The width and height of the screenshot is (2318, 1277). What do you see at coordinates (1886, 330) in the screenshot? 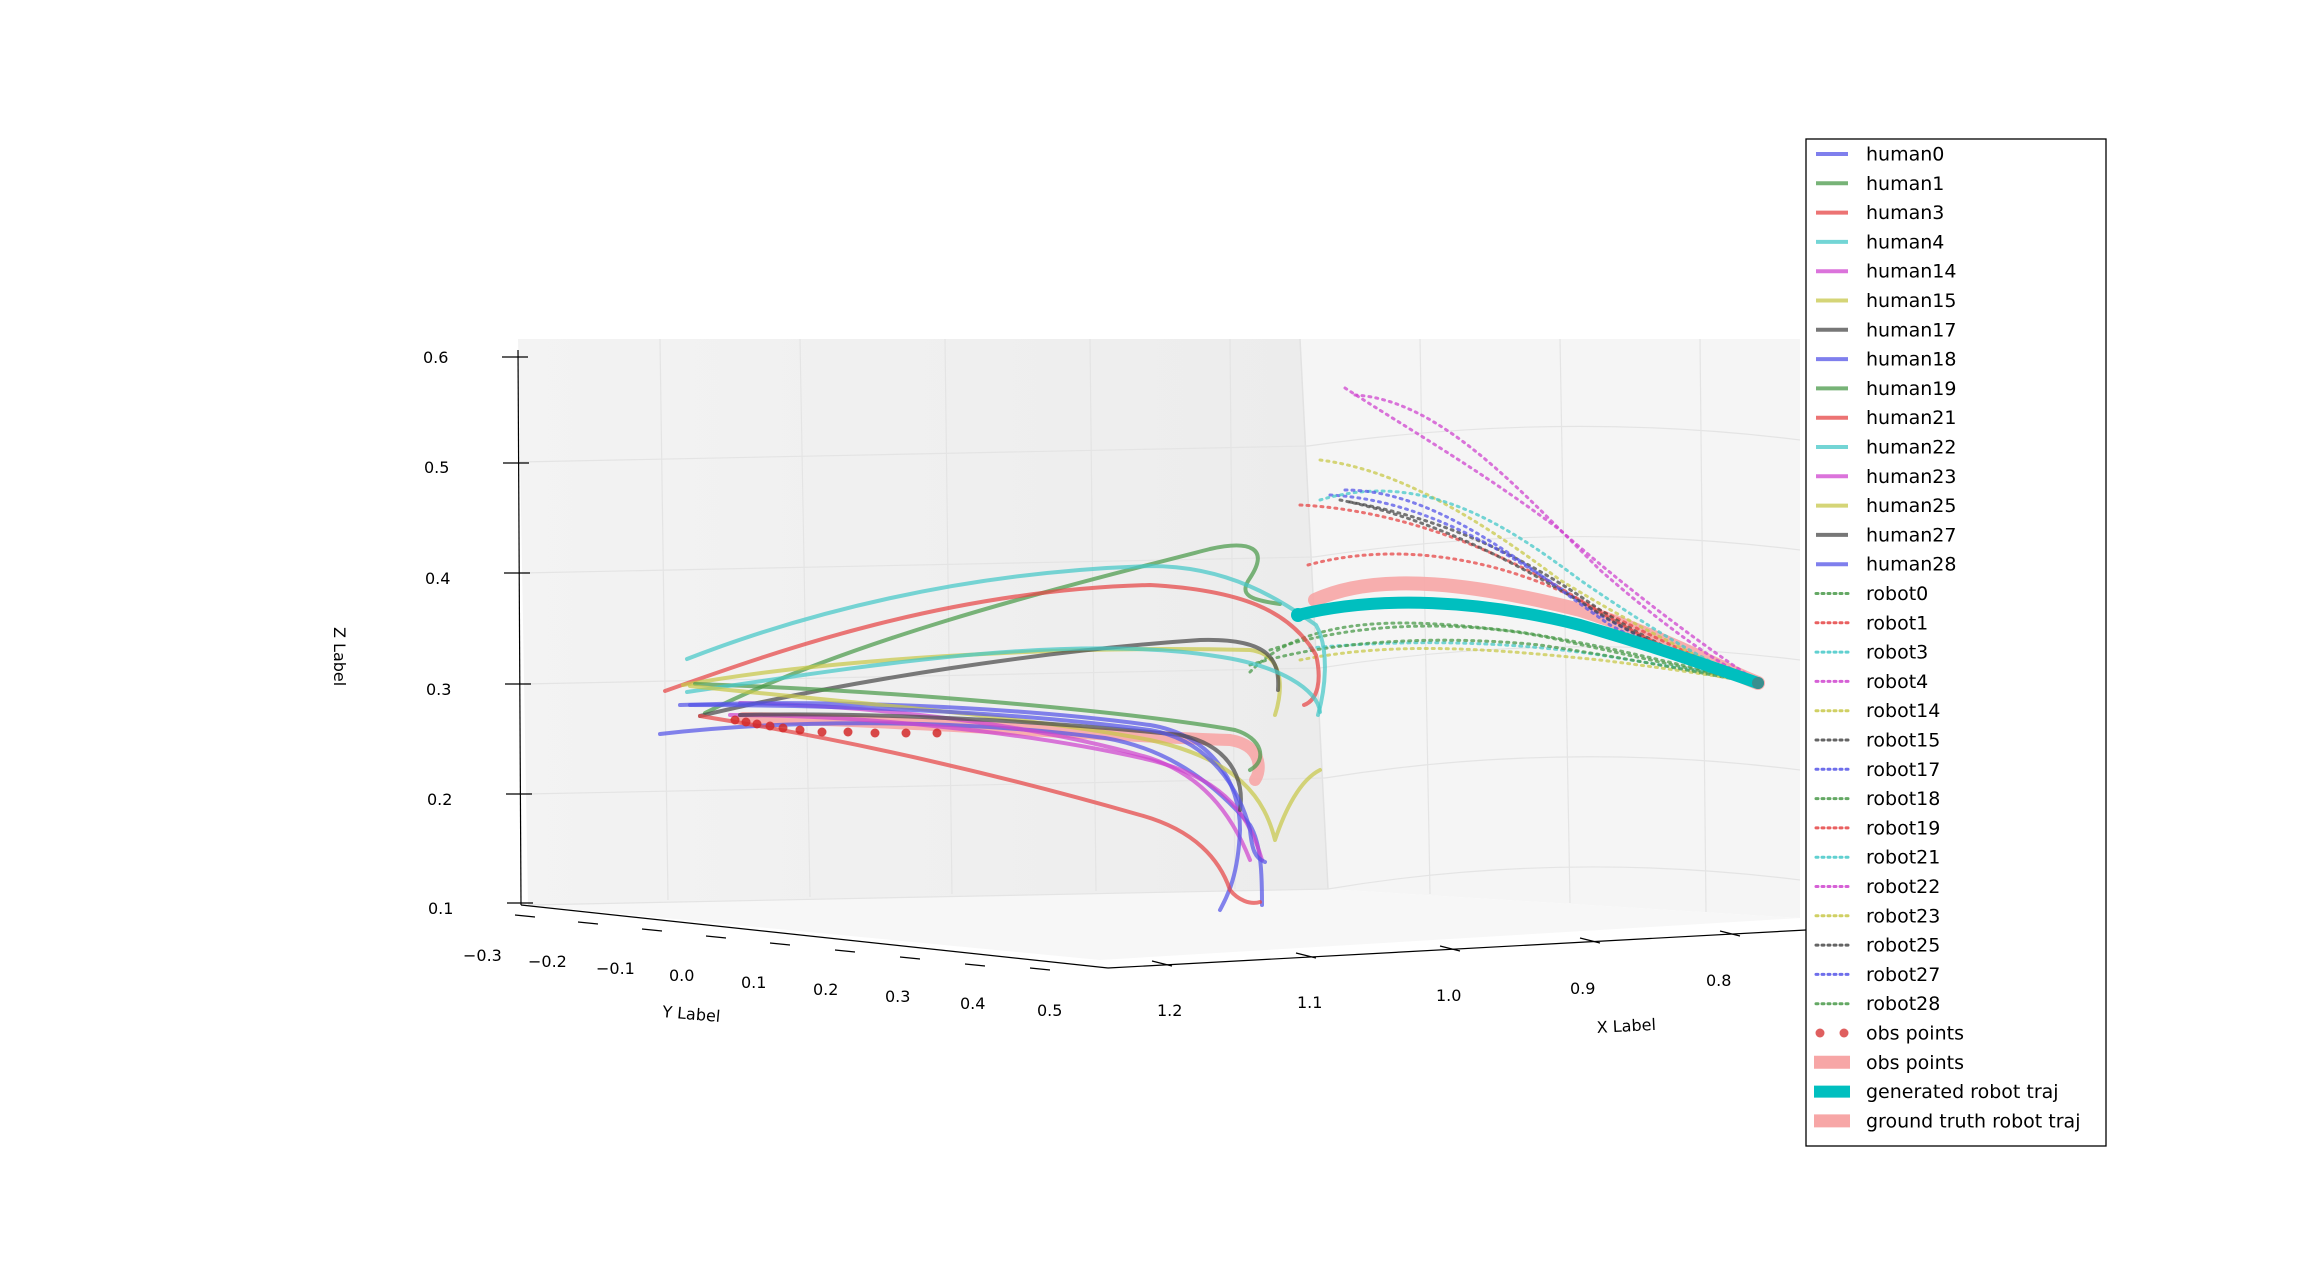
I see `legend-item-human17-6: human17` at bounding box center [1886, 330].